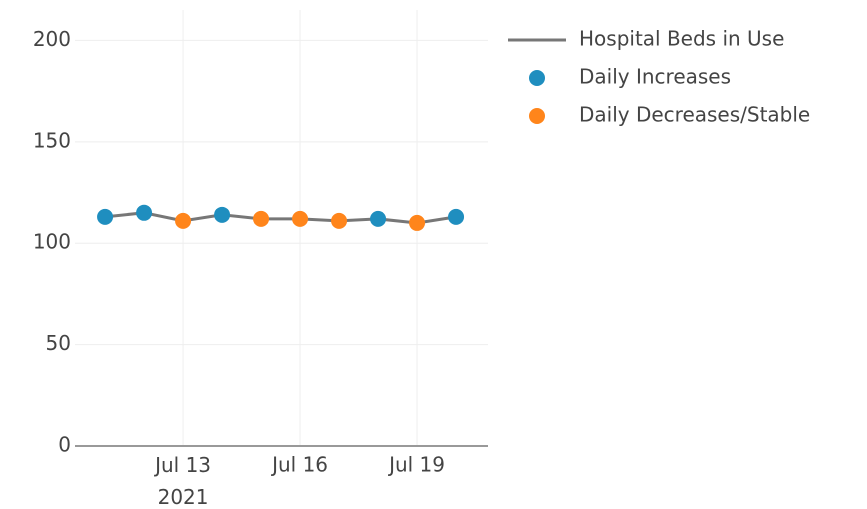 The image size is (867, 509). I want to click on legend-label: Hospital Beds in Use, so click(681, 39).